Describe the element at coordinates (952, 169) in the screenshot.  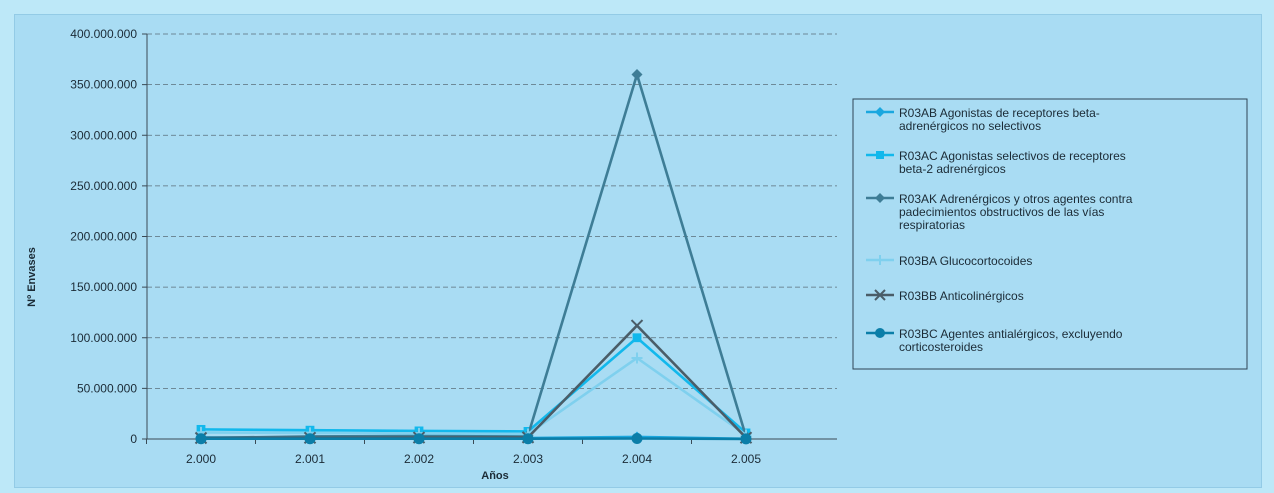
I see `legend-label: beta-2 adrenérgicos` at that location.